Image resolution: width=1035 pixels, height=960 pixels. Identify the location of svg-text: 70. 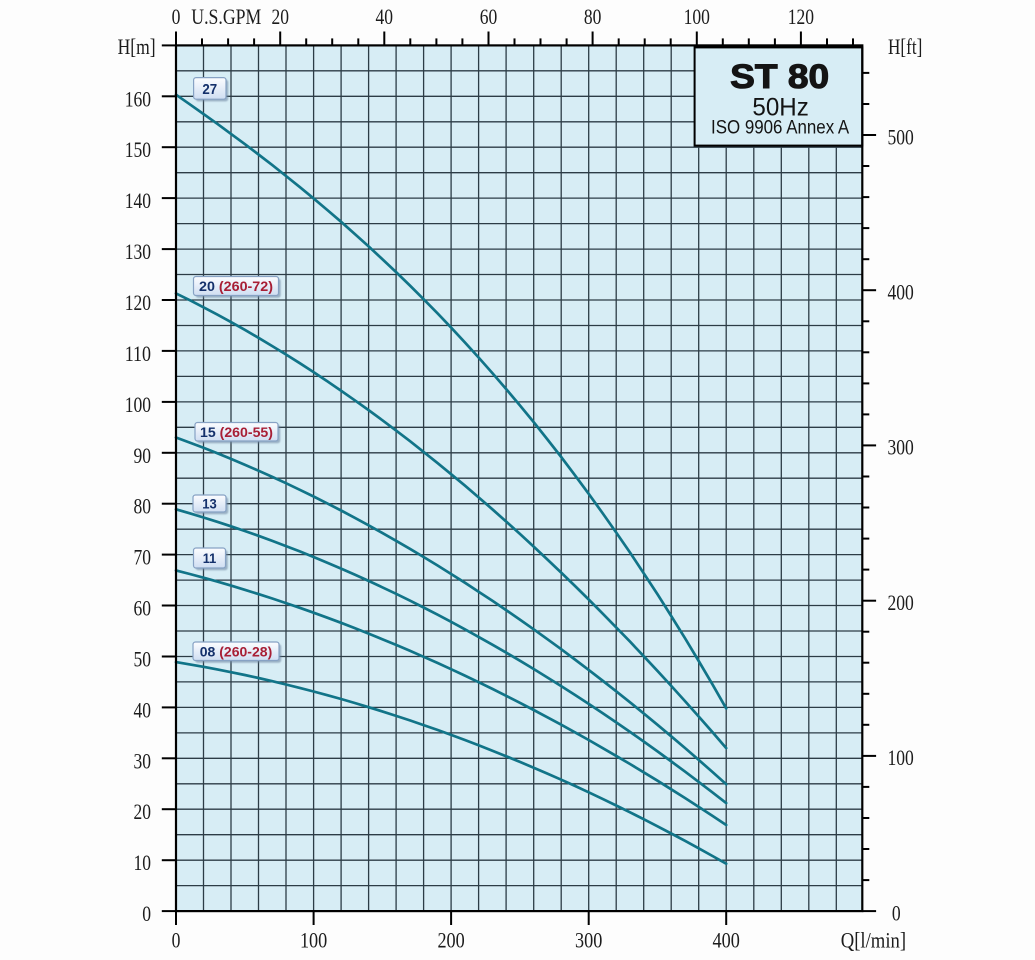
(143, 557).